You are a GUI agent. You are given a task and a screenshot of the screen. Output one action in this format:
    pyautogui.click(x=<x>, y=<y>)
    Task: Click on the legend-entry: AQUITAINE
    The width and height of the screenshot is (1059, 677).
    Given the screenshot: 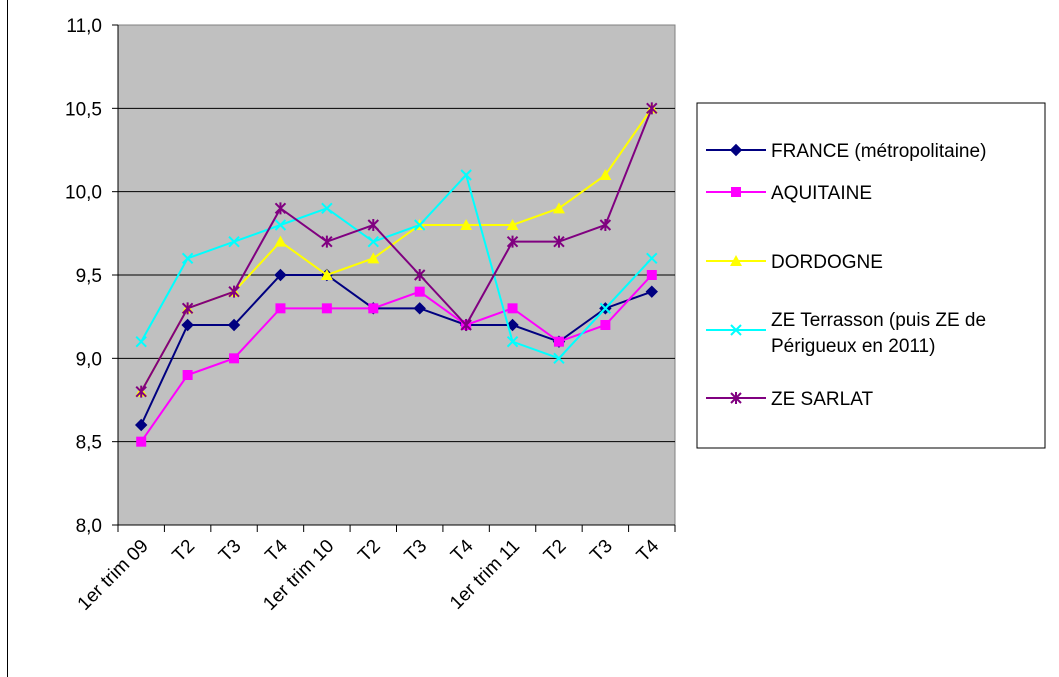 What is the action you would take?
    pyautogui.click(x=789, y=193)
    